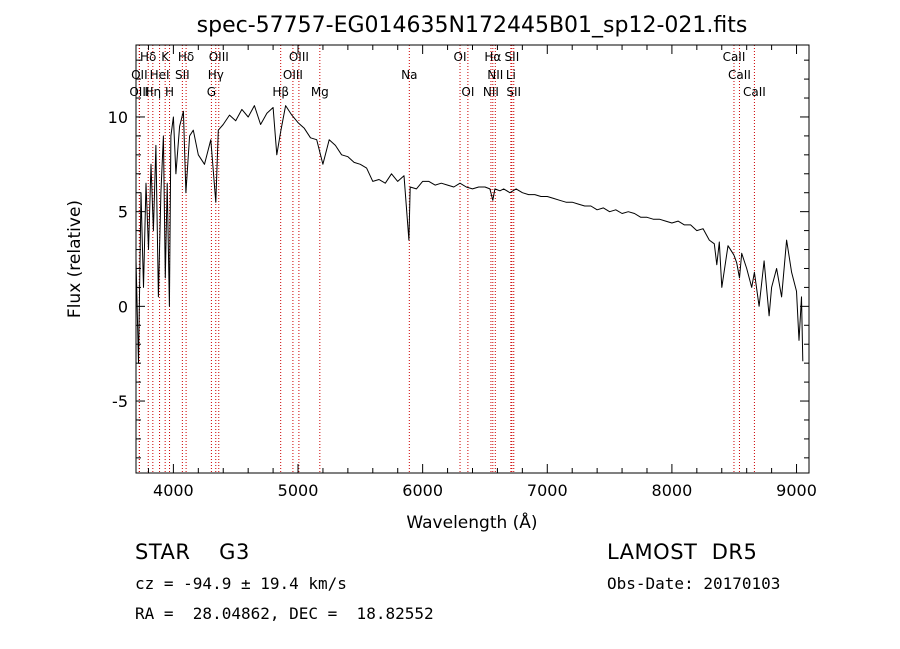  What do you see at coordinates (139, 75) in the screenshot?
I see `line-label: OII` at bounding box center [139, 75].